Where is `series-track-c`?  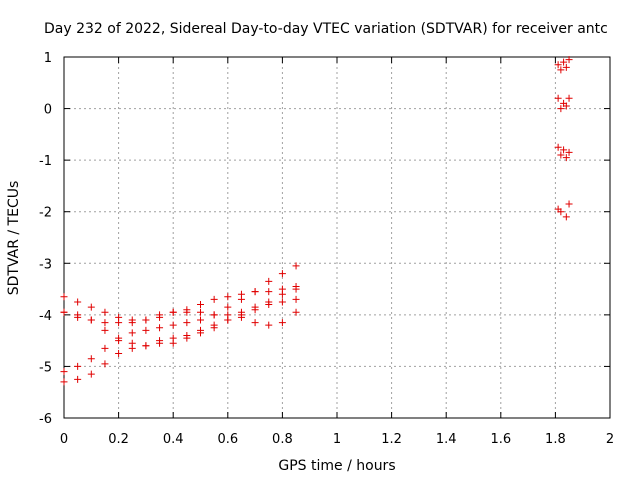 series-track-c is located at coordinates (180, 319).